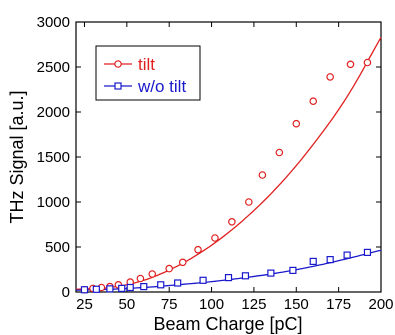 The image size is (395, 335). Describe the element at coordinates (53, 67) in the screenshot. I see `y-tick-label: 2500` at that location.